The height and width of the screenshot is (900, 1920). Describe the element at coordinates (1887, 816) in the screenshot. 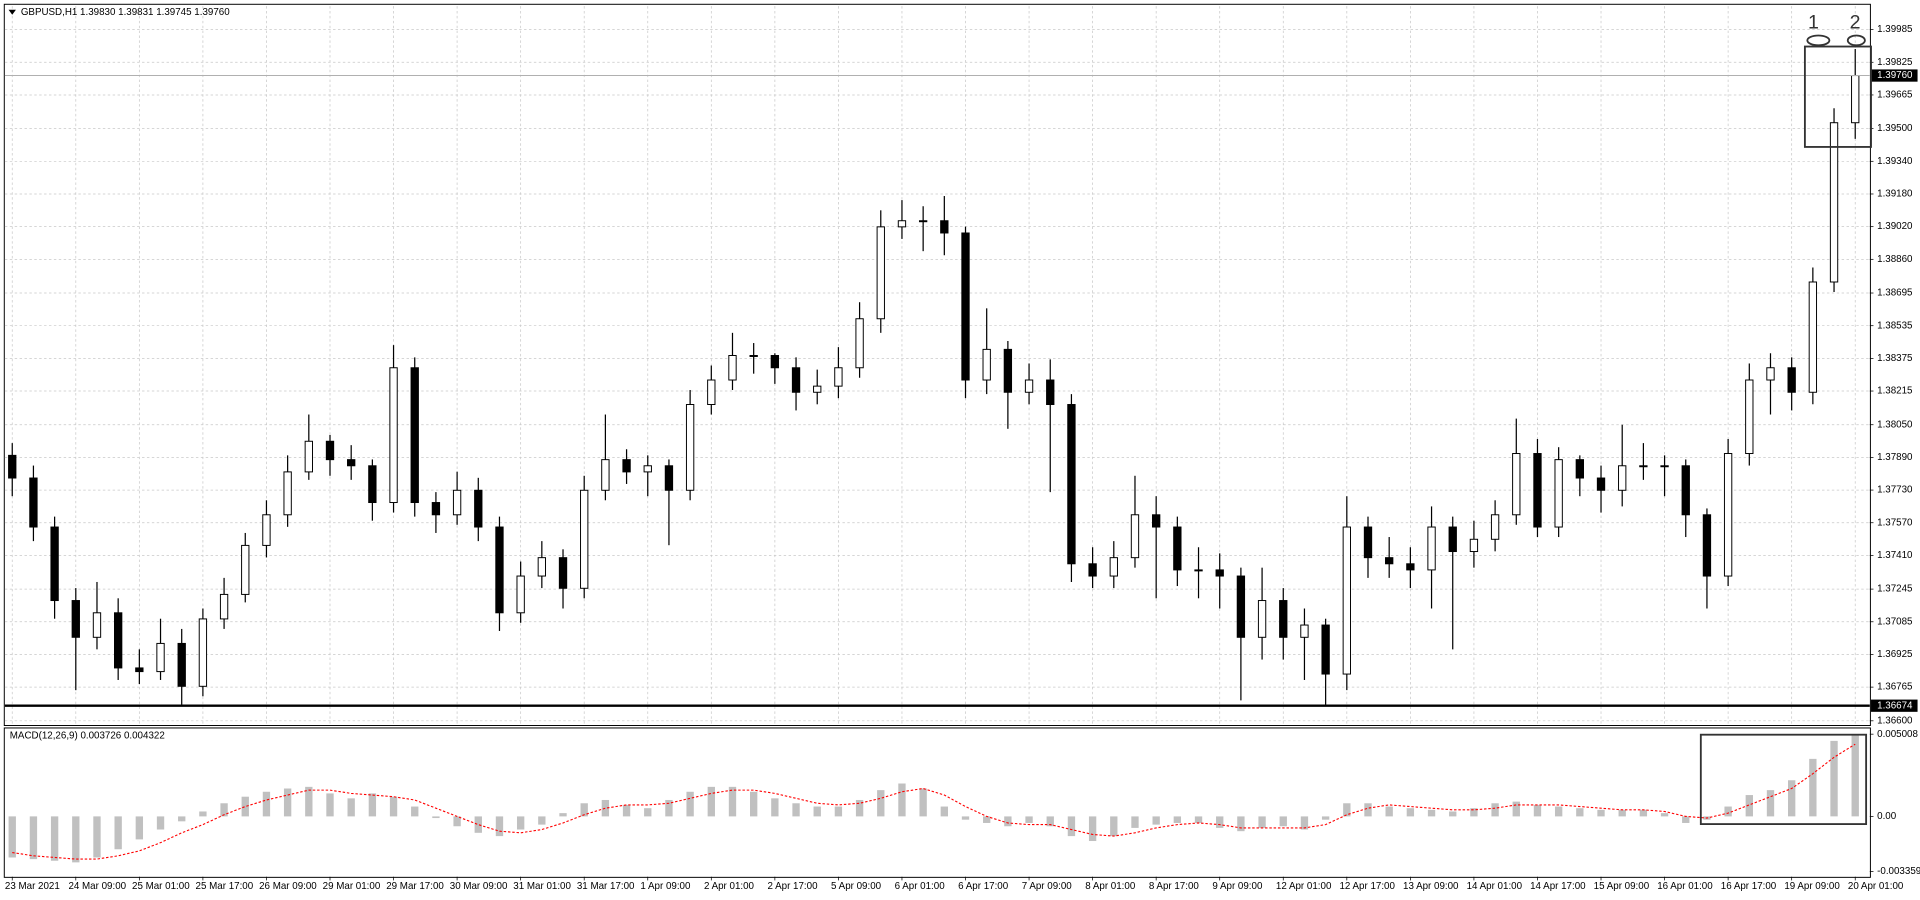

I see `y-tick-label: 0.00` at that location.